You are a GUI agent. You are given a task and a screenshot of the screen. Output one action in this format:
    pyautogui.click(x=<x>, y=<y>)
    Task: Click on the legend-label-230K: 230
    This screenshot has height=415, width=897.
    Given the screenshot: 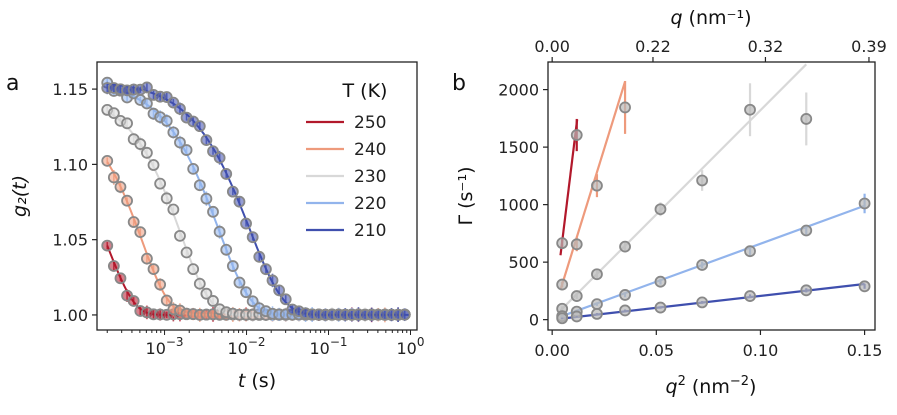 What is the action you would take?
    pyautogui.click(x=370, y=177)
    